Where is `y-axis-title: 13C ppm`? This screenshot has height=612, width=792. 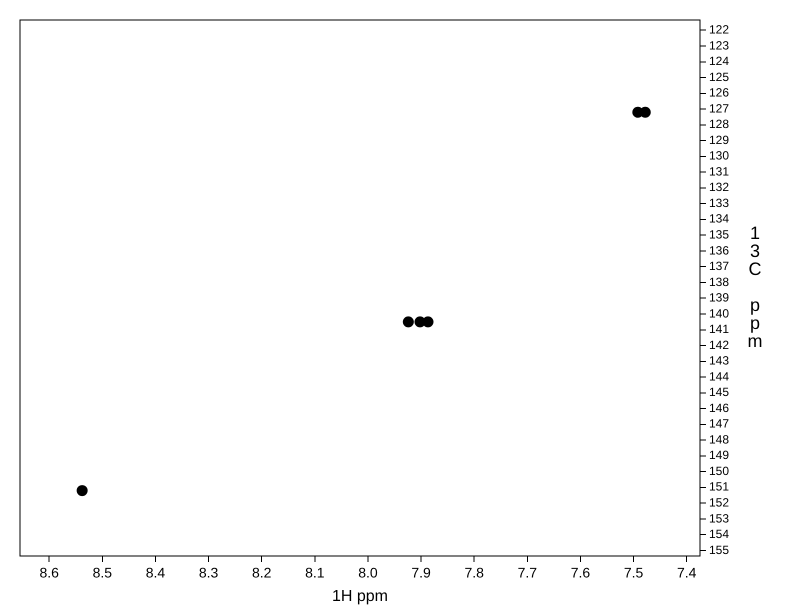 y-axis-title: 13C ppm is located at coordinates (755, 286).